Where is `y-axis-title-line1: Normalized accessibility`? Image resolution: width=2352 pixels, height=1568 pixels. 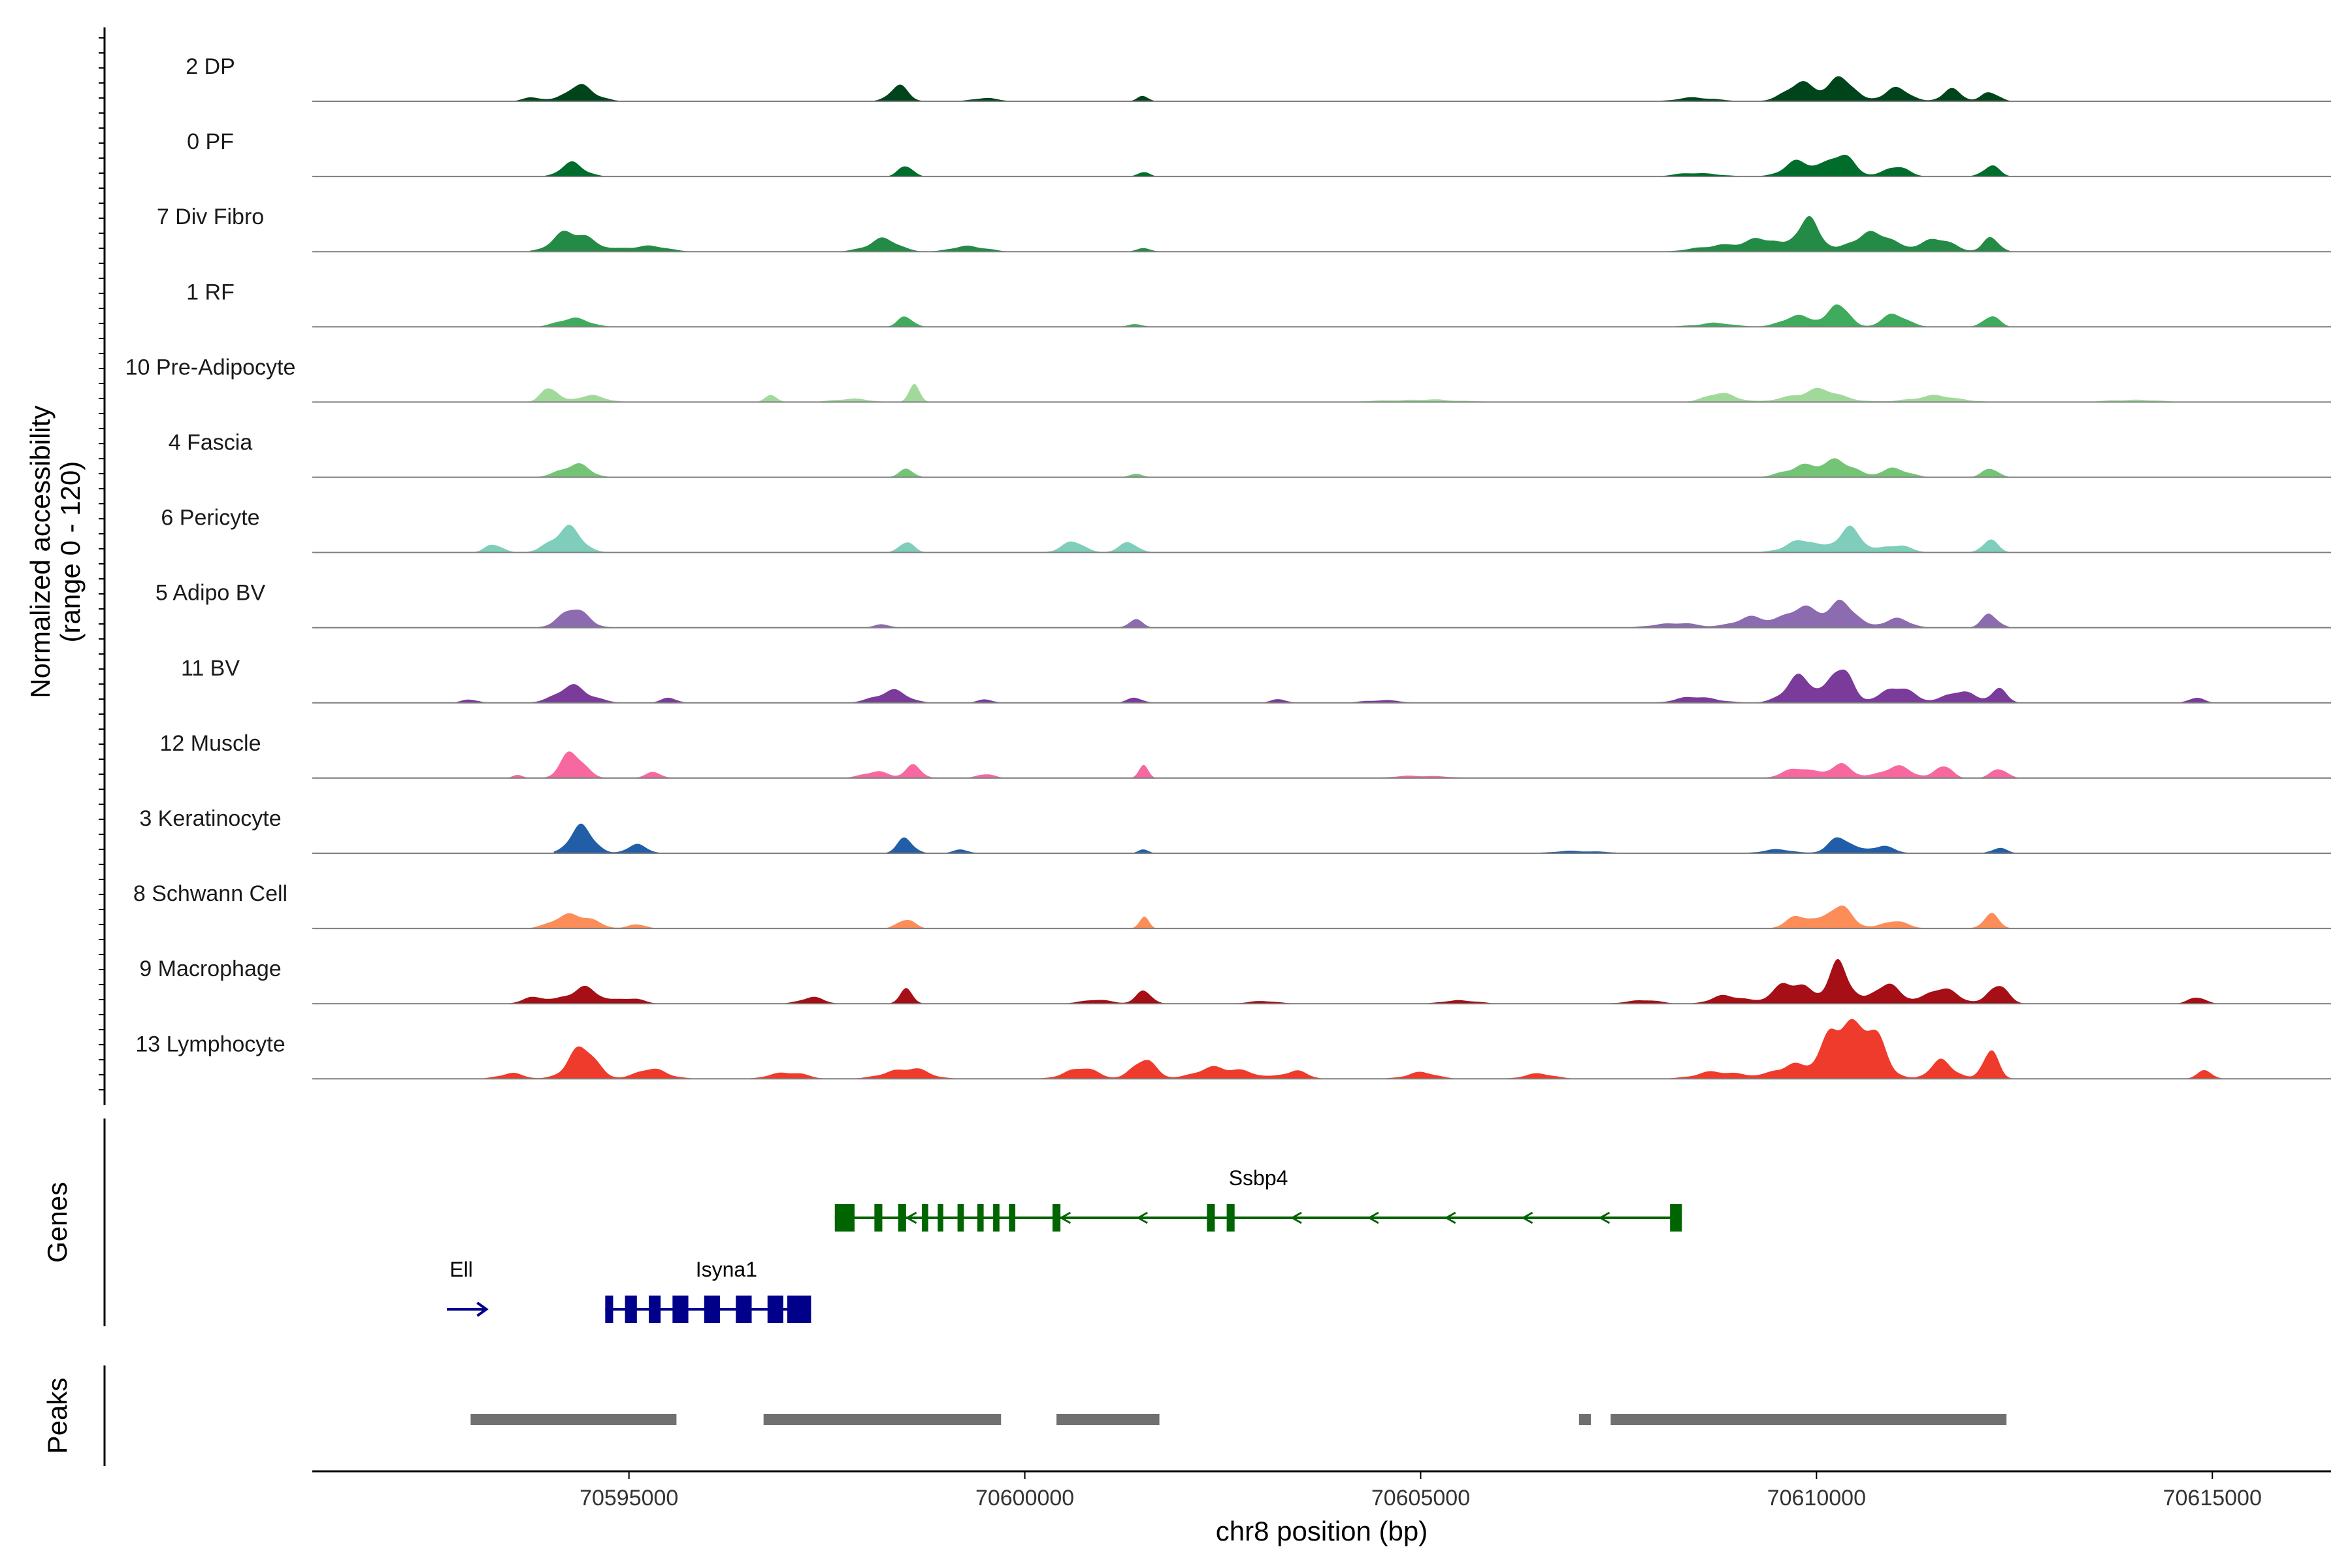
y-axis-title-line1: Normalized accessibility is located at coordinates (40, 552).